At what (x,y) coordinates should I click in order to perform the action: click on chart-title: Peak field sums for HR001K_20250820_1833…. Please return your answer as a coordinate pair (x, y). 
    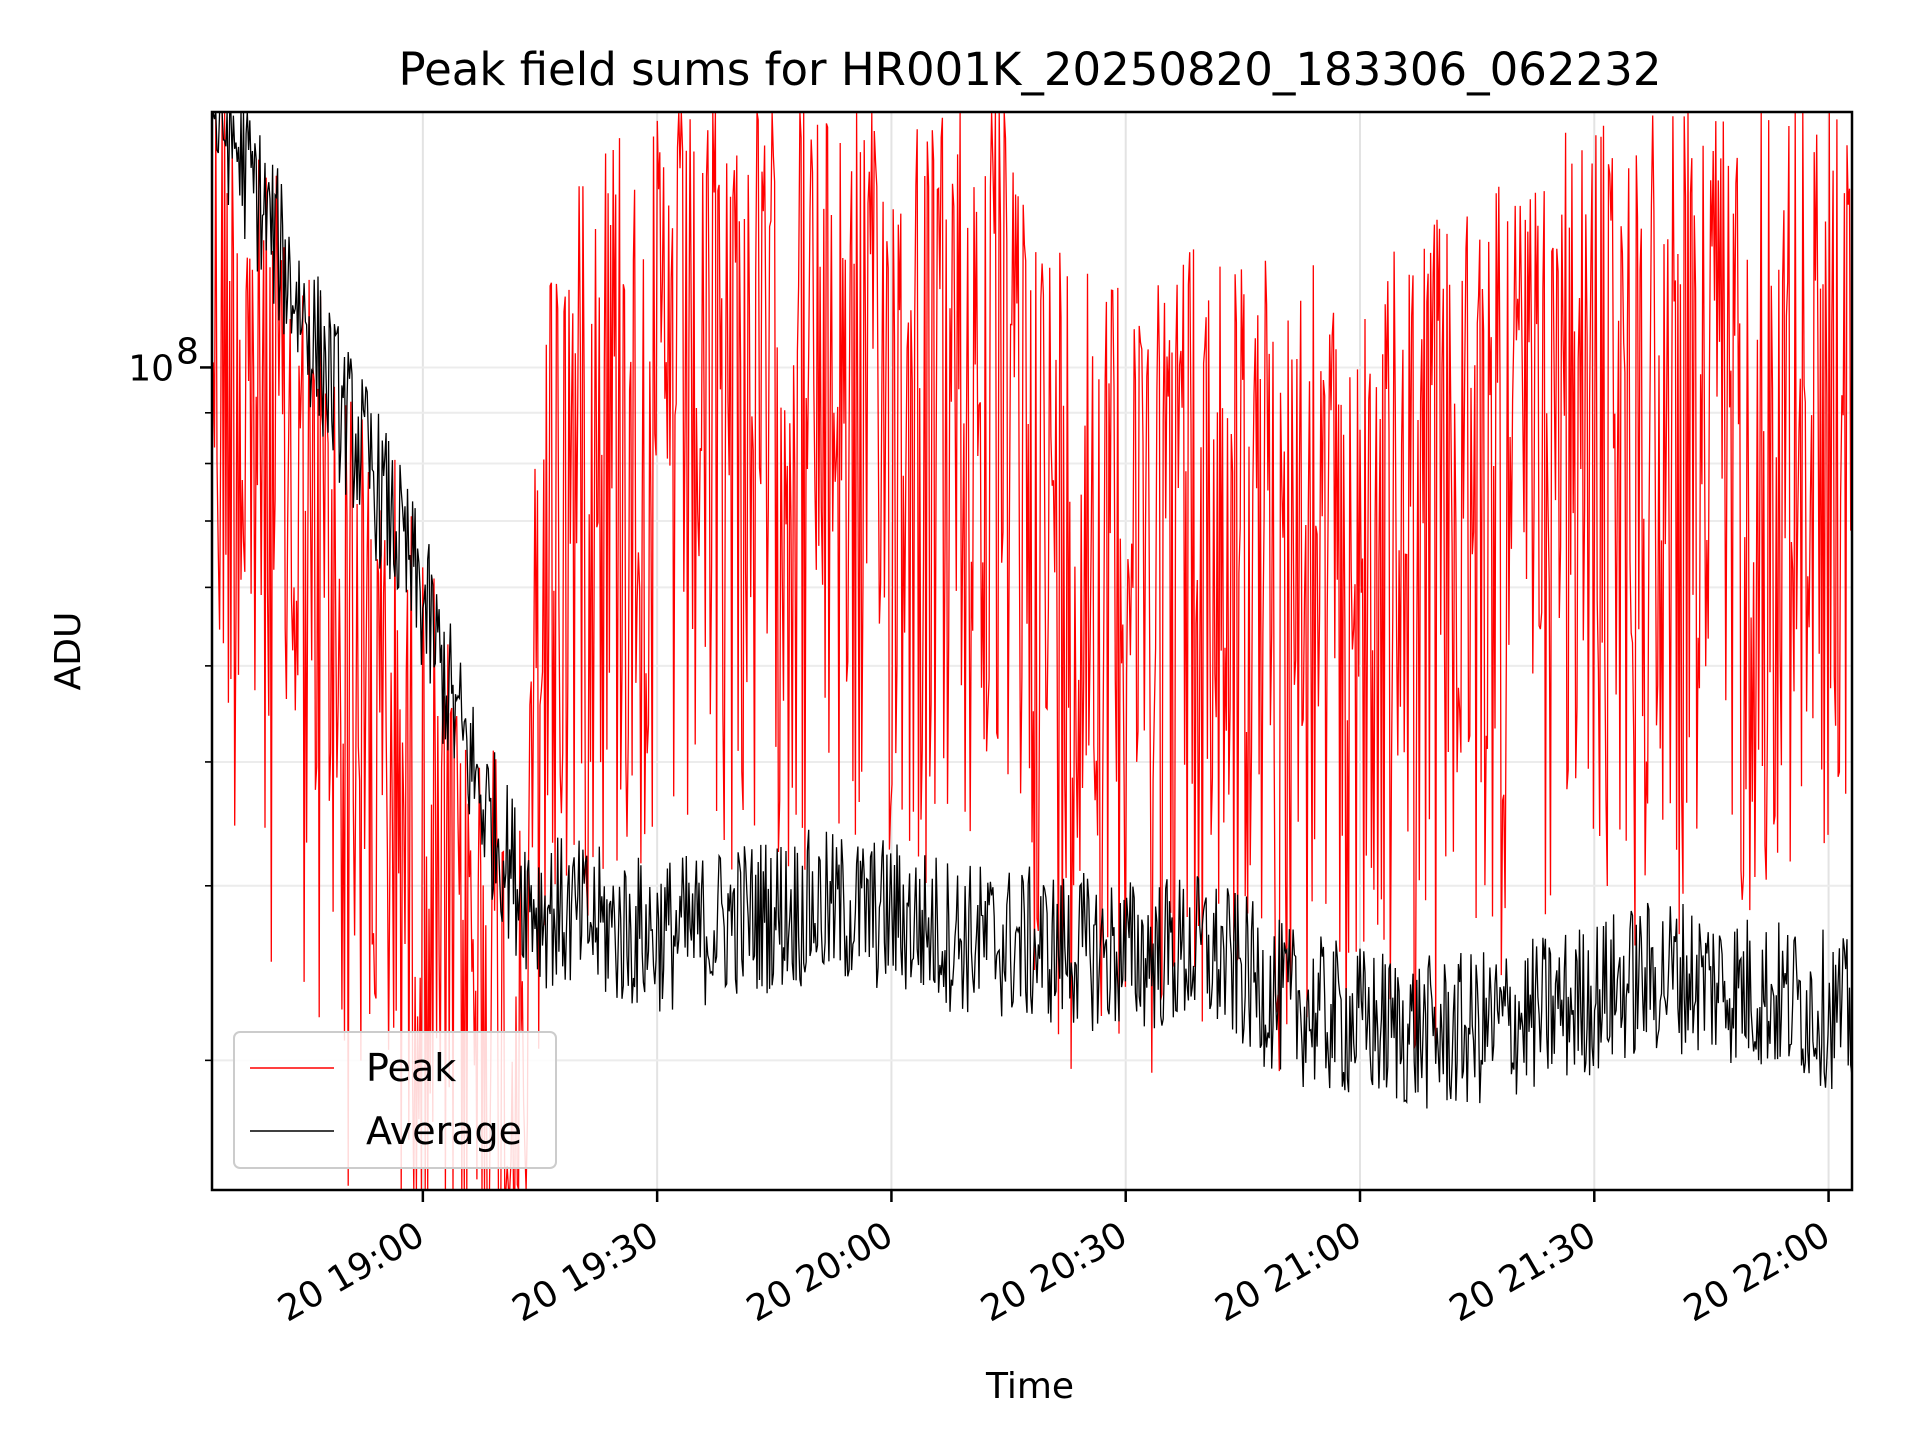
    Looking at the image, I should click on (1030, 69).